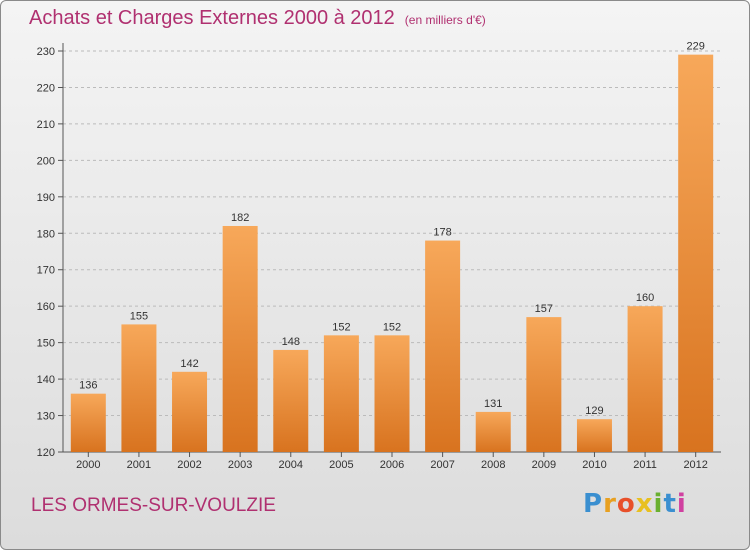  I want to click on value-label: 157, so click(544, 309).